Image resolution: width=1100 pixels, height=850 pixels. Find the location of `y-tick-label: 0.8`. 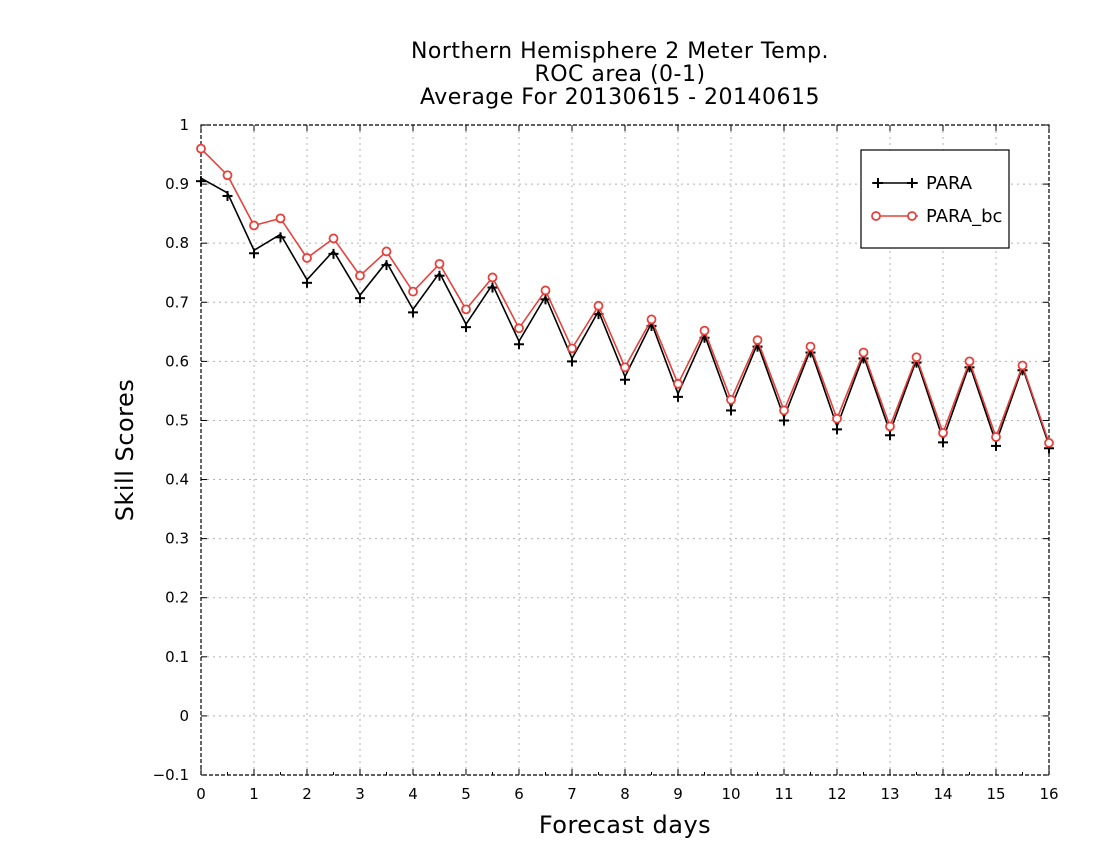

y-tick-label: 0.8 is located at coordinates (177, 243).